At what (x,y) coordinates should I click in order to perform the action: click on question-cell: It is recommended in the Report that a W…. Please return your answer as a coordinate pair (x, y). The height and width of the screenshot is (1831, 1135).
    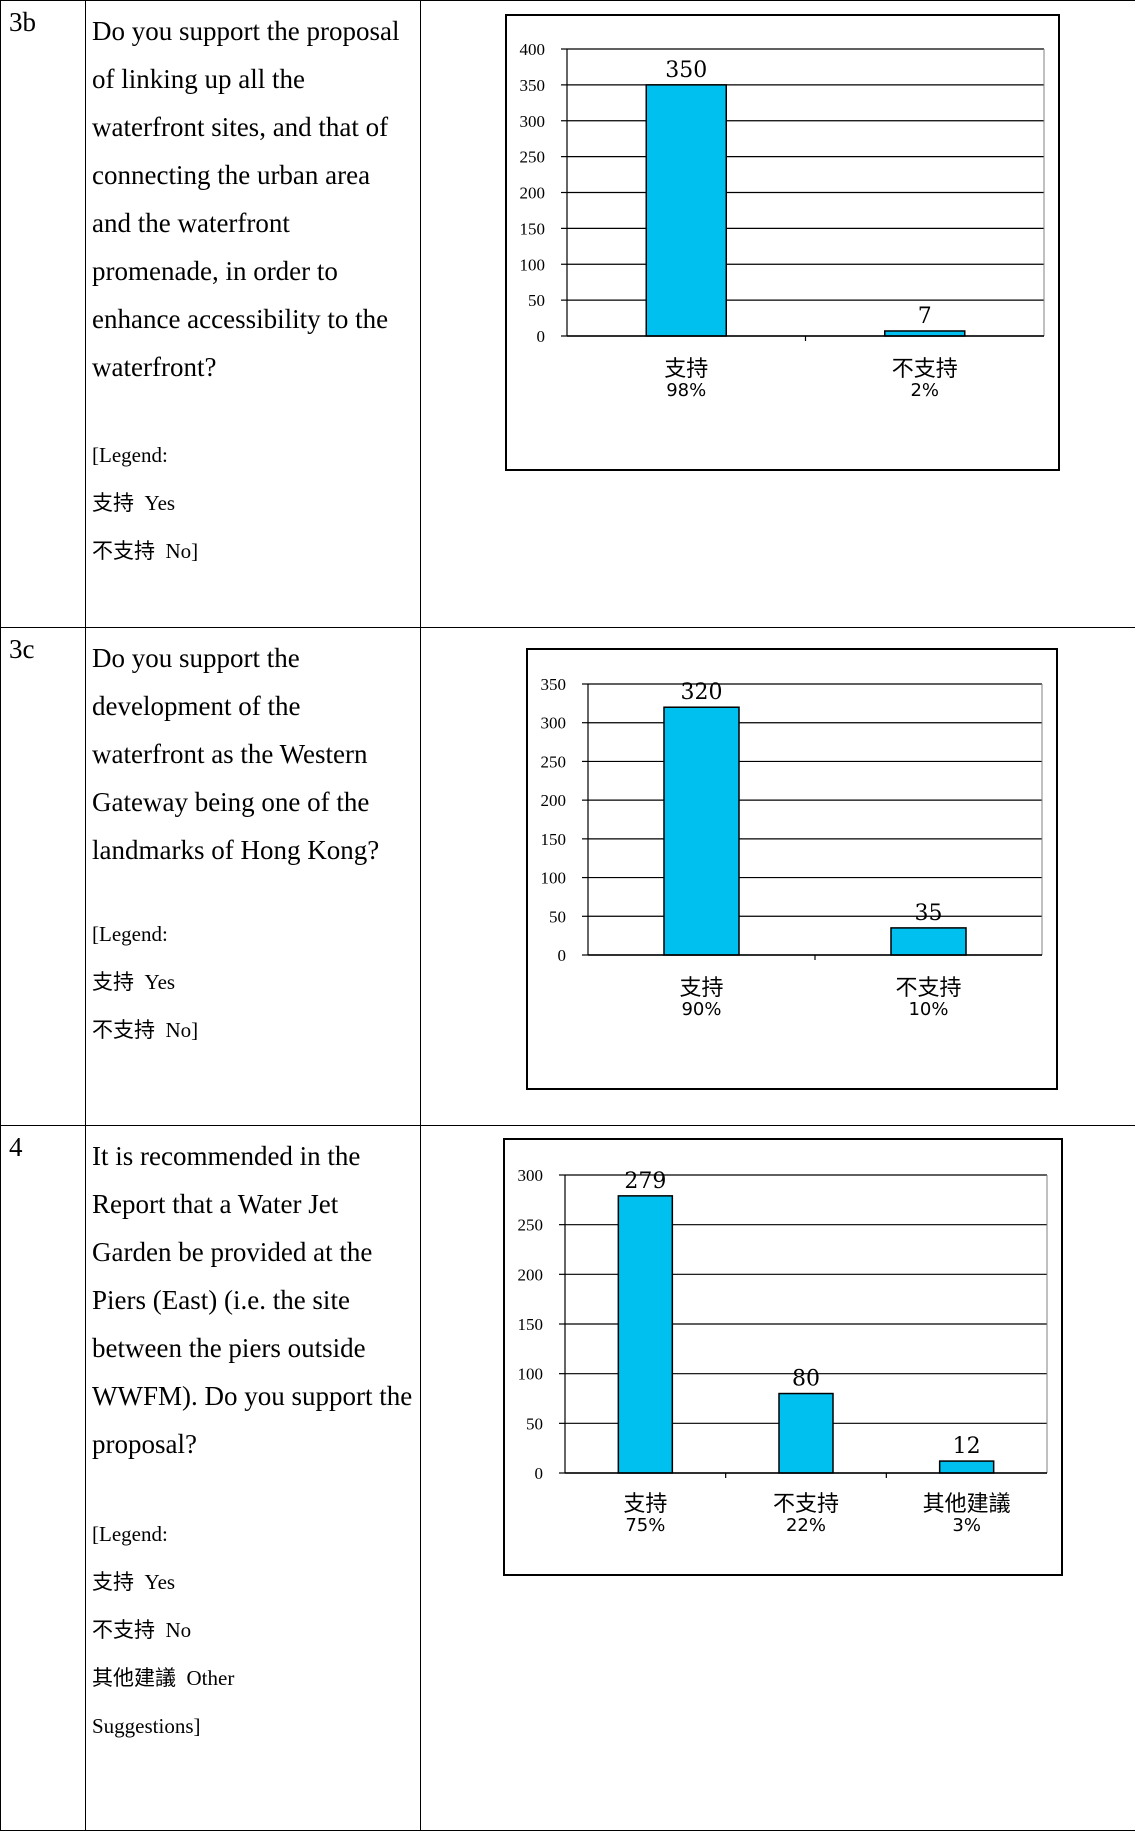
    Looking at the image, I should click on (253, 1478).